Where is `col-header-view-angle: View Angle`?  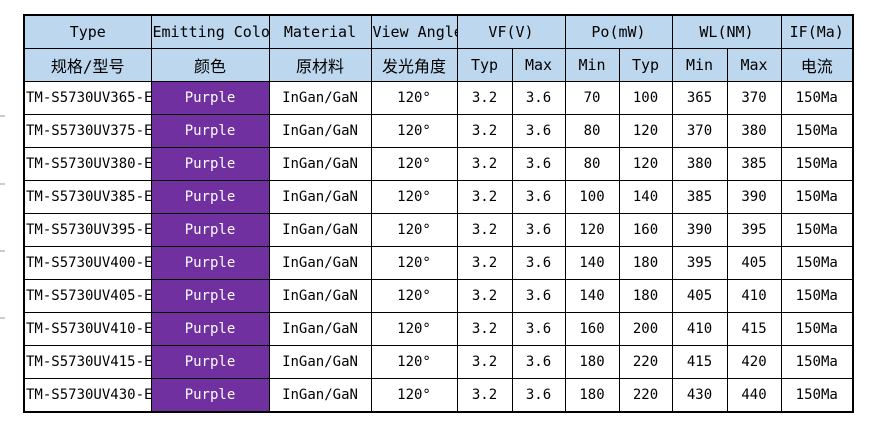
col-header-view-angle: View Angle is located at coordinates (414, 31).